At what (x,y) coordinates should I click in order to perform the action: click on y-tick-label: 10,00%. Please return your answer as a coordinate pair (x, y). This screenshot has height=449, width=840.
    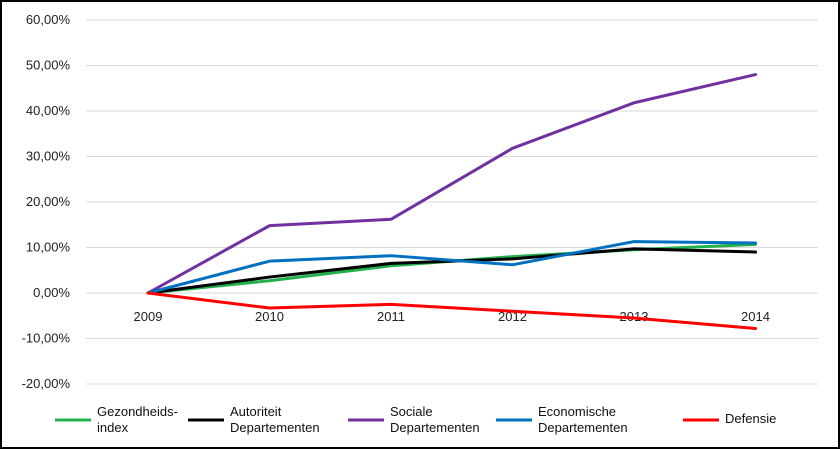
    Looking at the image, I should click on (48, 247).